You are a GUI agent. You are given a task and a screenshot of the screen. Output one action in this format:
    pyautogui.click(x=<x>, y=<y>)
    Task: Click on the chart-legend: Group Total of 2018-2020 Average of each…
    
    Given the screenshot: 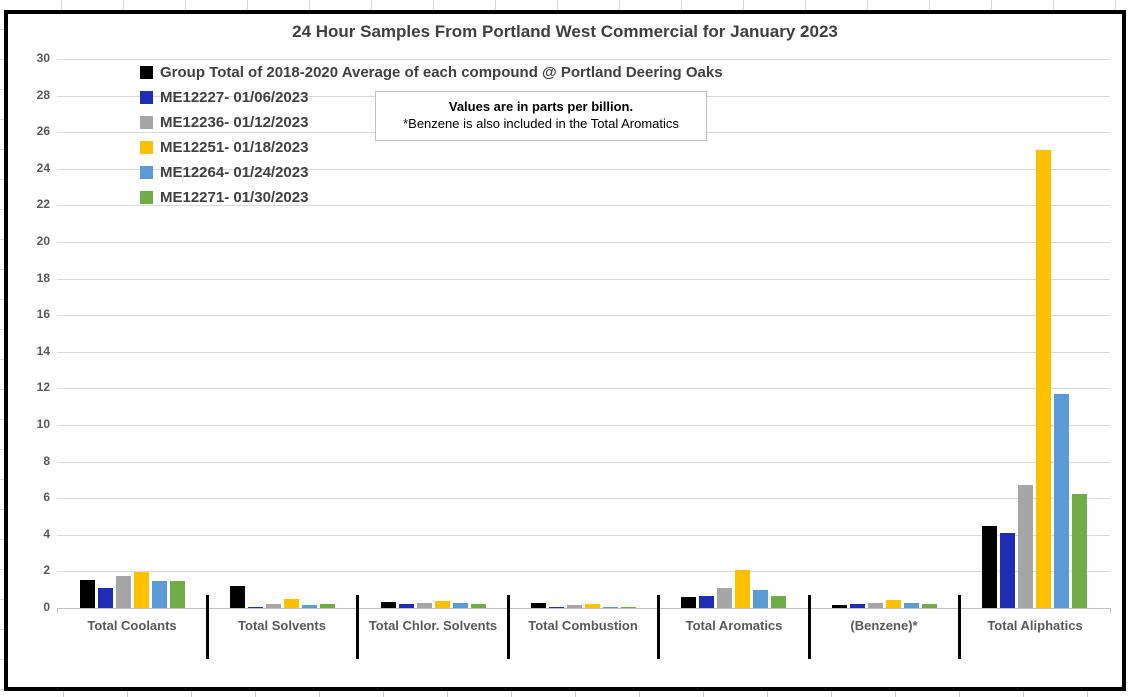 What is the action you would take?
    pyautogui.click(x=431, y=134)
    